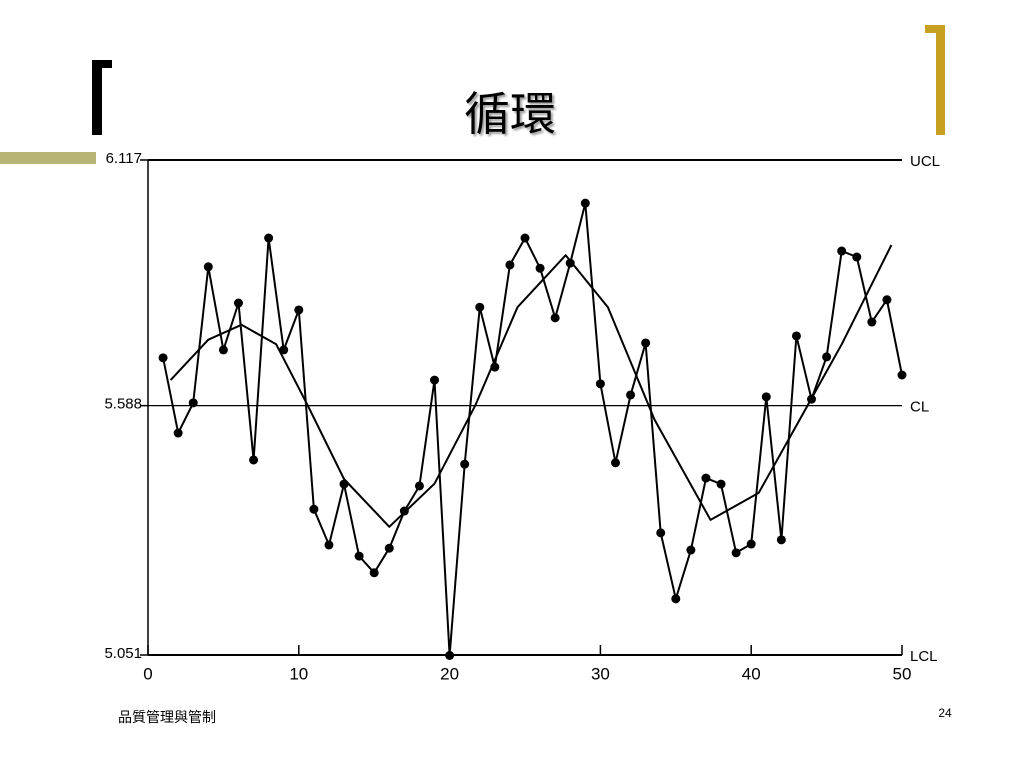  I want to click on x-tick-label: 30, so click(600, 673).